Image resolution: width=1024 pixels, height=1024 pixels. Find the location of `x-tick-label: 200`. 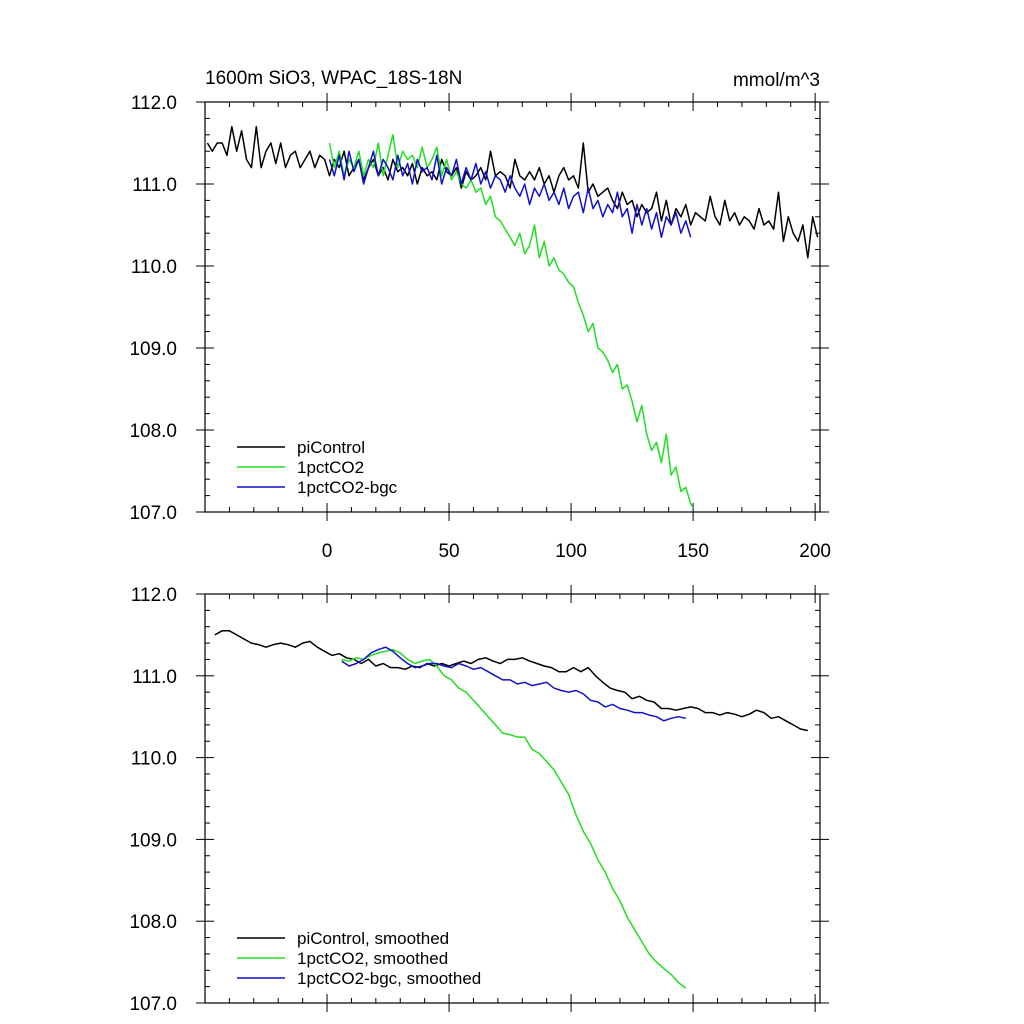

x-tick-label: 200 is located at coordinates (815, 551).